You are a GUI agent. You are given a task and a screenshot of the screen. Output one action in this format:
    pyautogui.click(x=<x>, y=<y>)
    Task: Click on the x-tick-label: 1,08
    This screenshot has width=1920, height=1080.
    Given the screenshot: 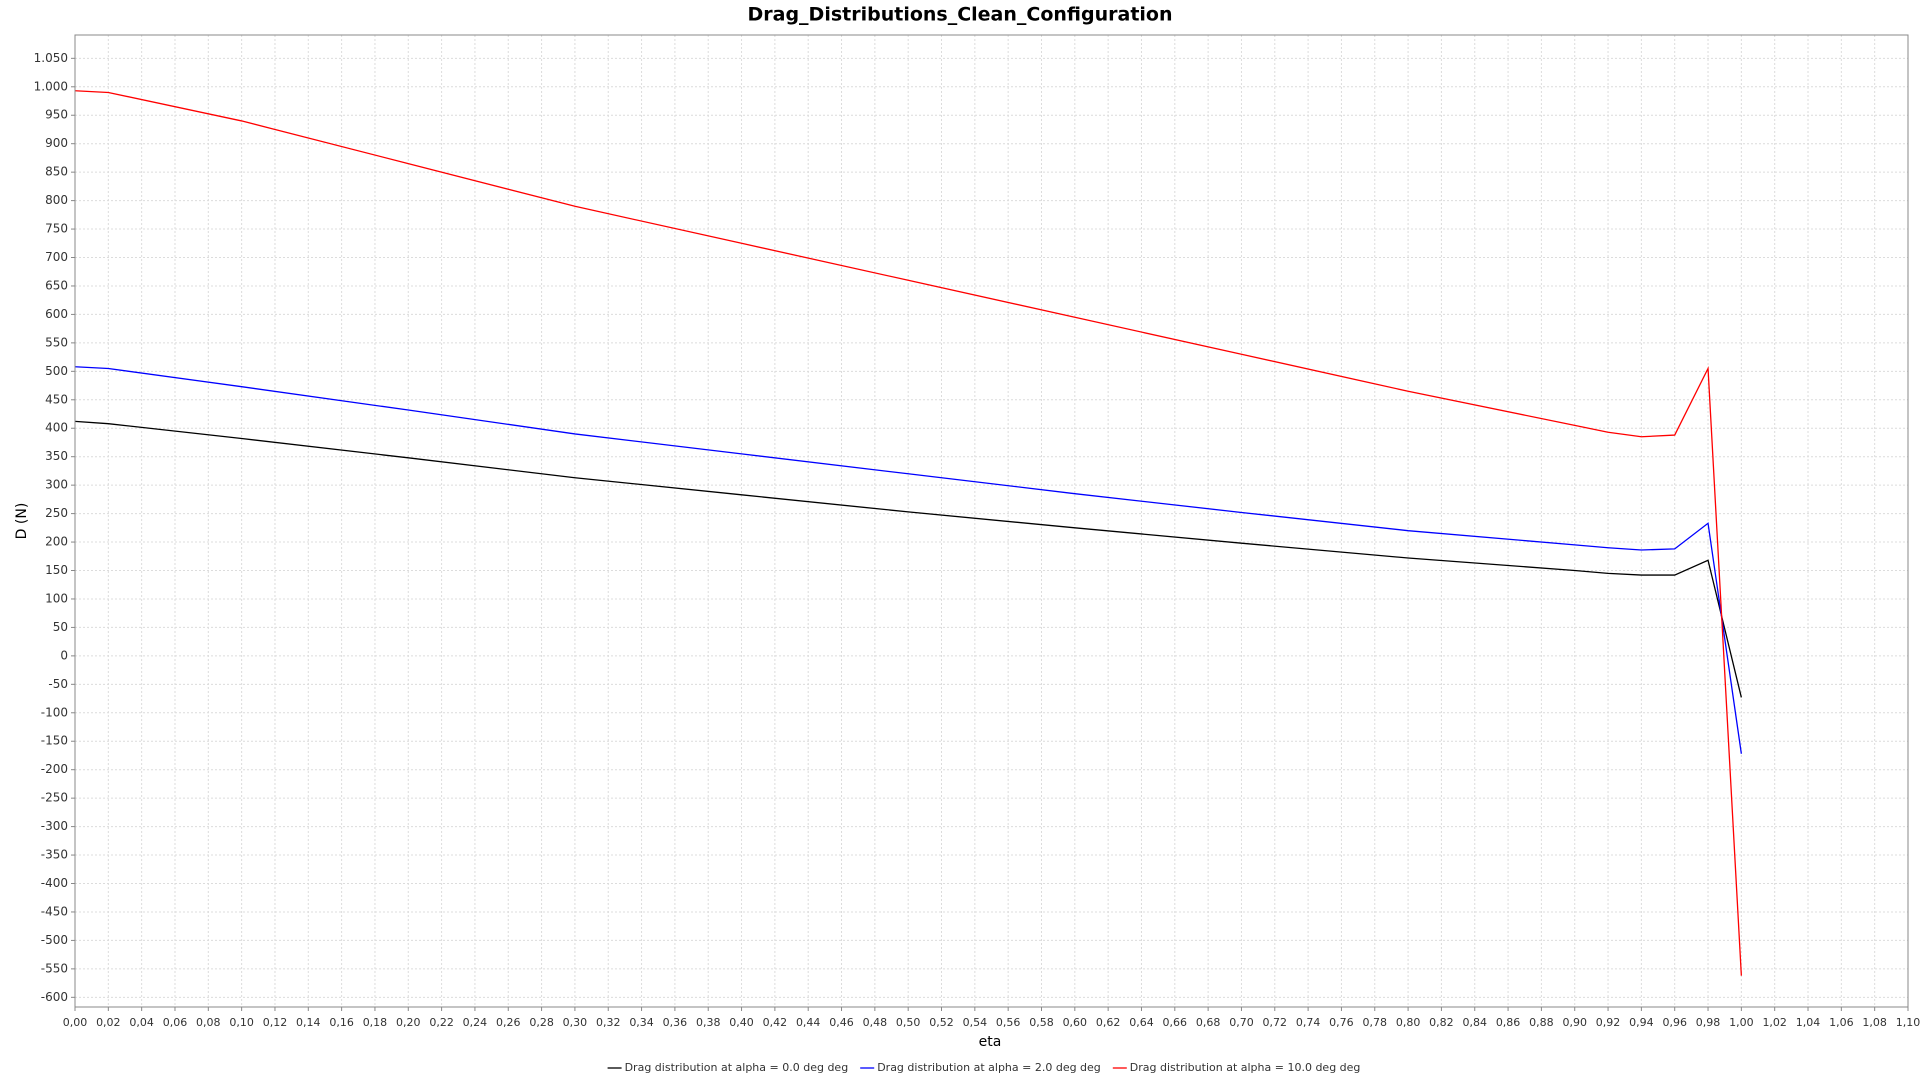 What is the action you would take?
    pyautogui.click(x=1874, y=1022)
    